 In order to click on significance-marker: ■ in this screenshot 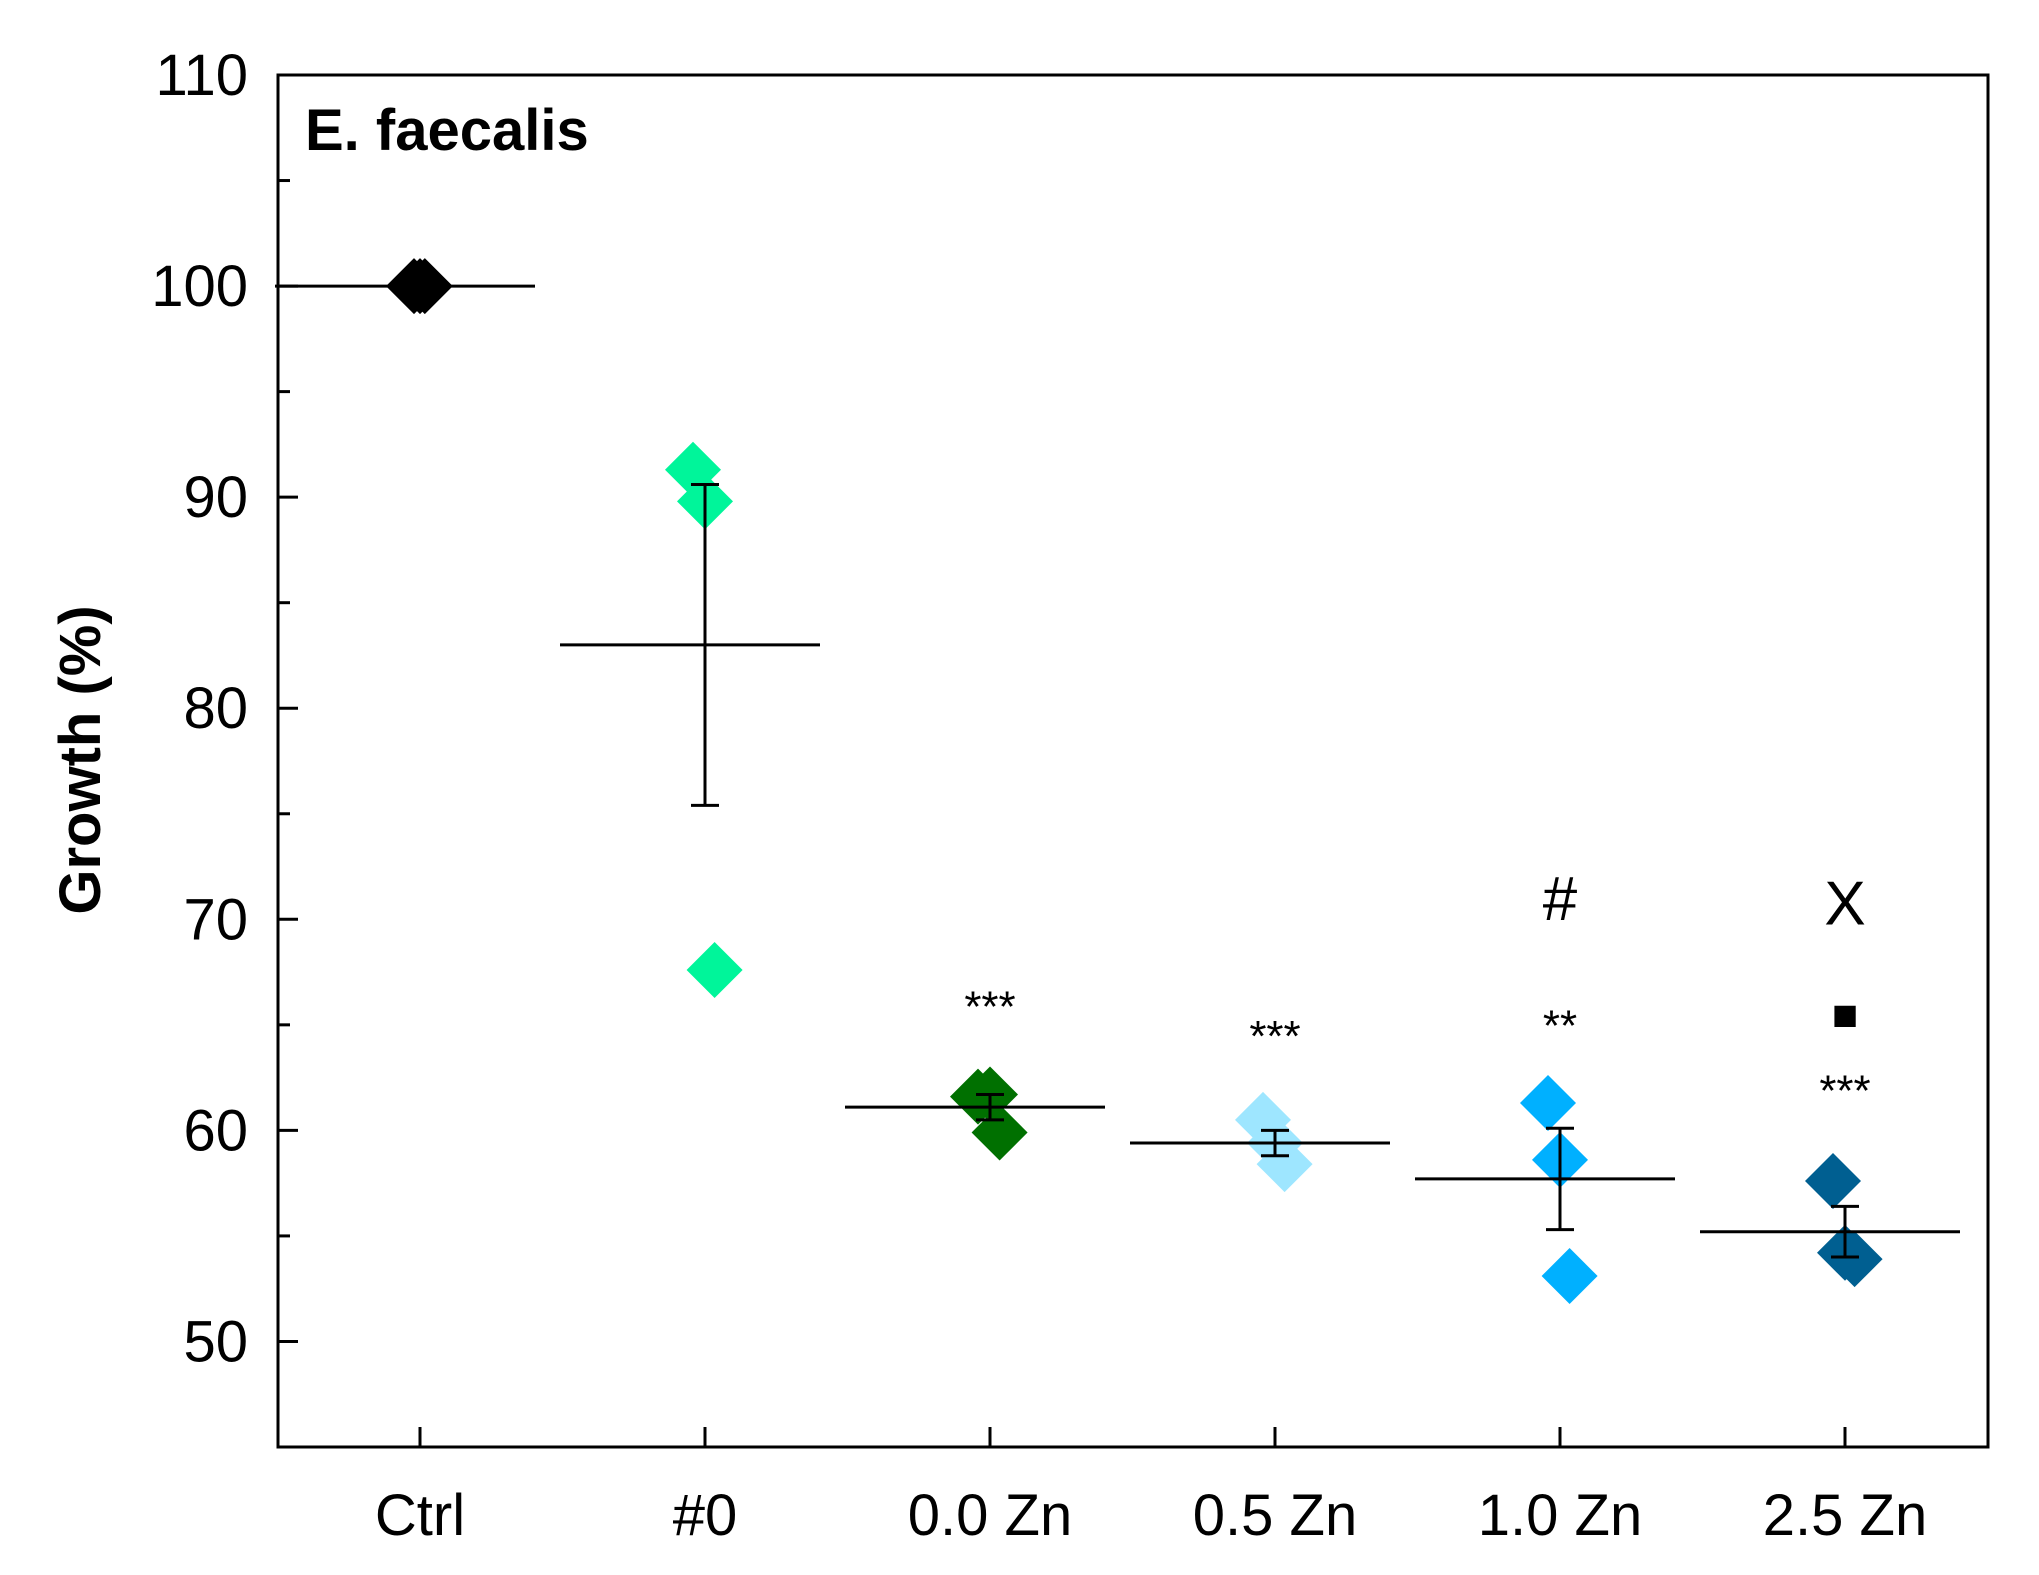, I will do `click(1845, 1015)`.